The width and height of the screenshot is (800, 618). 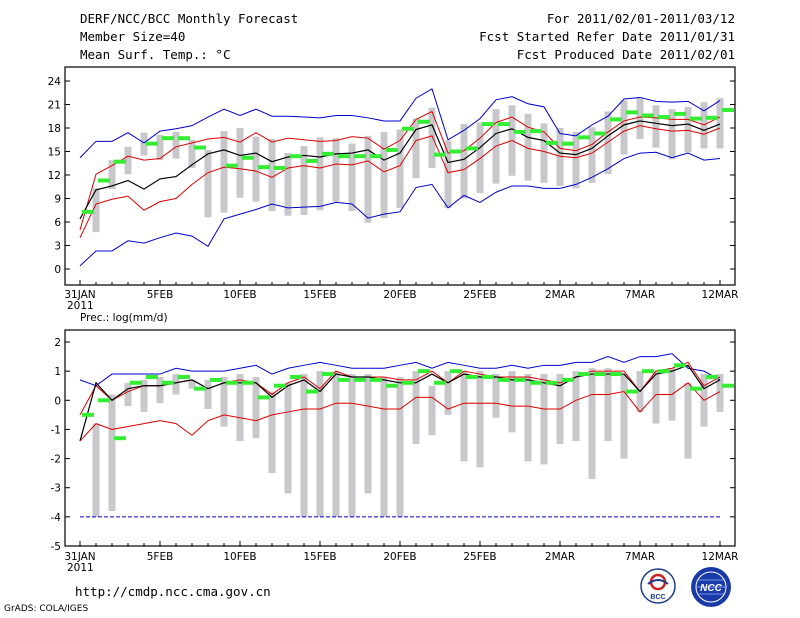 I want to click on ncc-logo: NCC, so click(x=711, y=587).